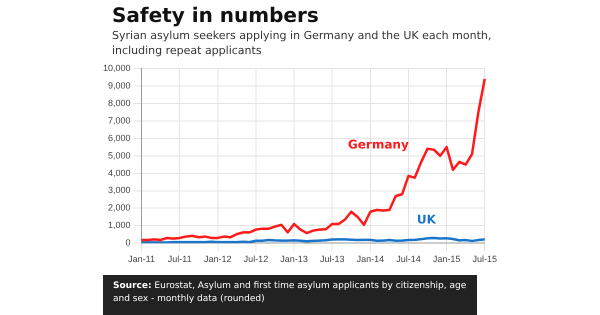 The width and height of the screenshot is (600, 315). Describe the element at coordinates (180, 259) in the screenshot. I see `x-tick-label: Jul-11` at that location.